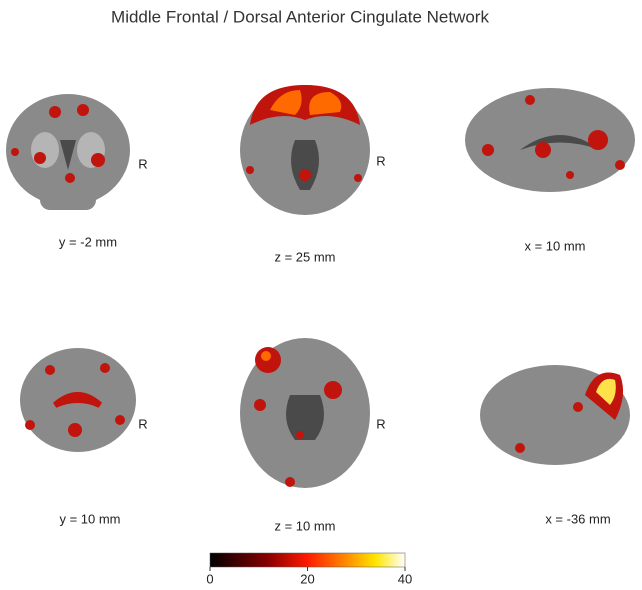  I want to click on colorbar-tick-label: 40, so click(405, 578).